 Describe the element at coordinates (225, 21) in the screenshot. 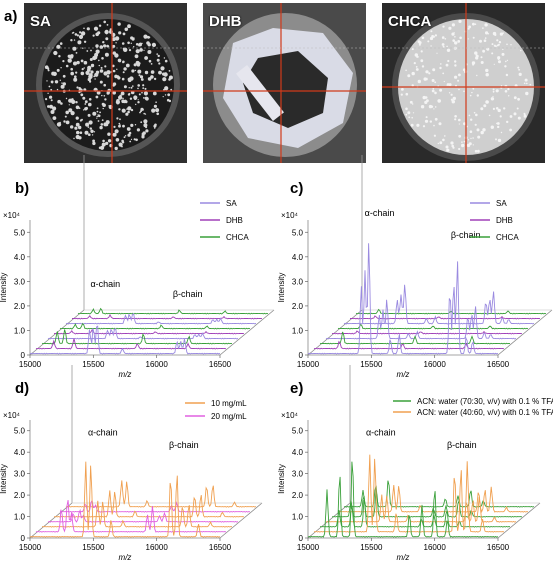

I see `photo-label-dhb: DHB` at that location.